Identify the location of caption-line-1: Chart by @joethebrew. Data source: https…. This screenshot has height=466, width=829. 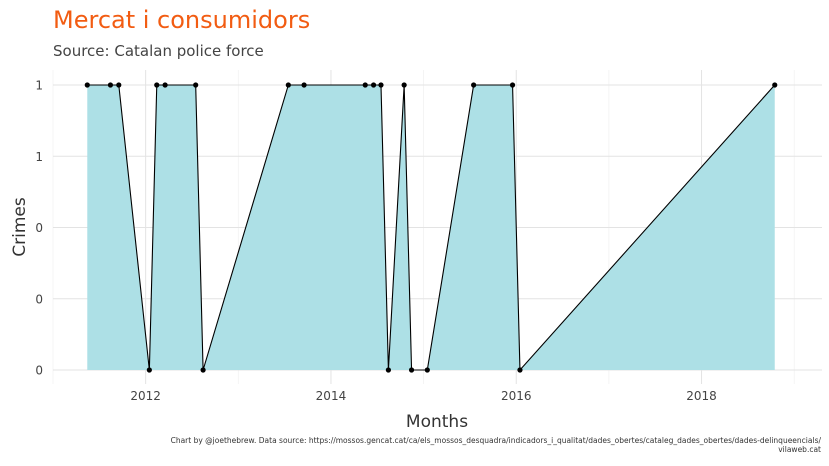
(495, 440).